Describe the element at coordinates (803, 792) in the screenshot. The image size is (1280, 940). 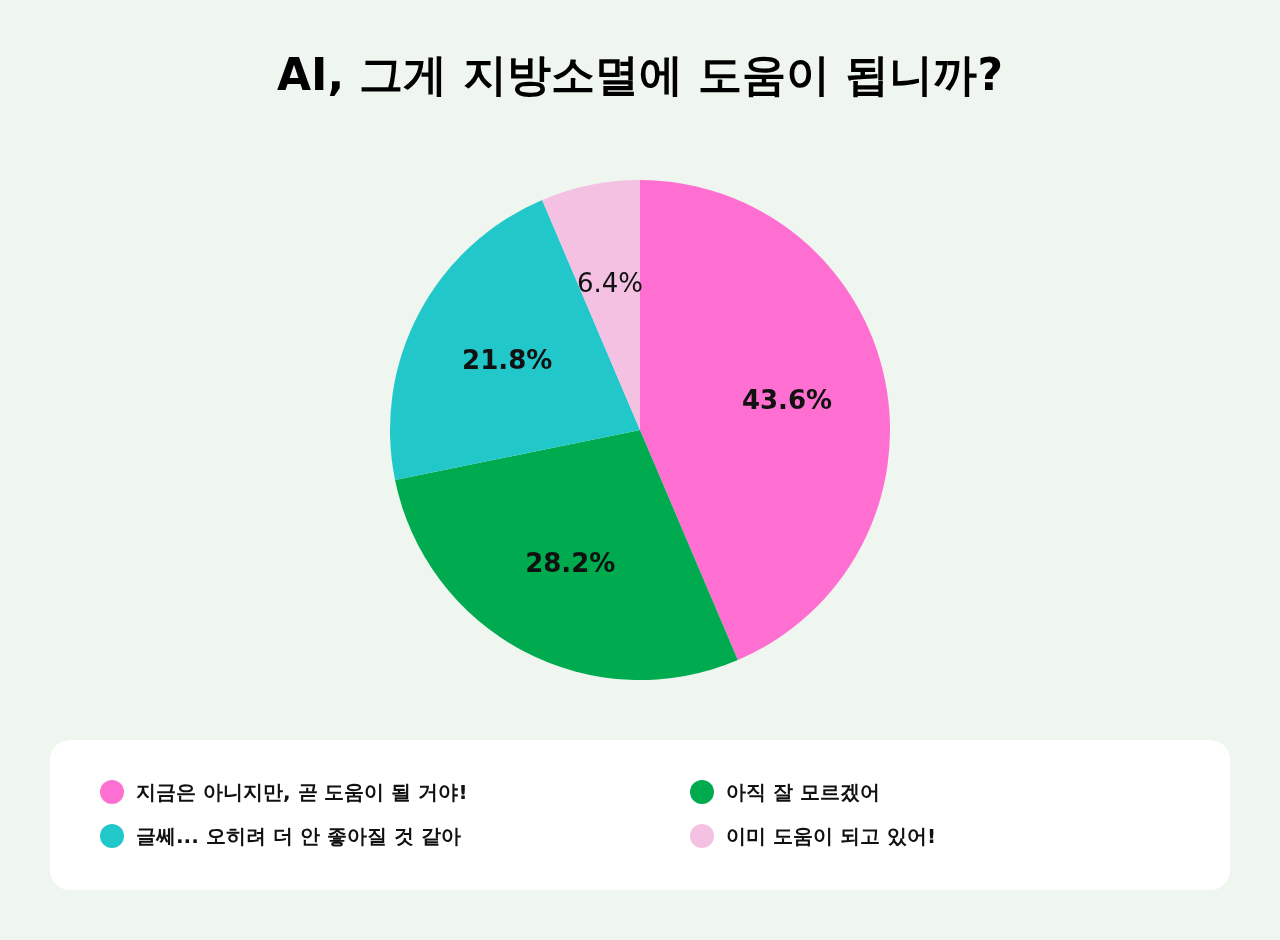
I see `legend-label: 아직 잘 모르겠어` at that location.